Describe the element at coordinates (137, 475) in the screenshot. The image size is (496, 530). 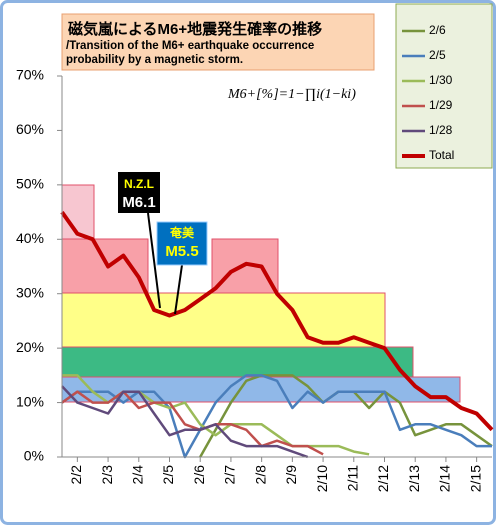
I see `x-tick-label: 2/4` at that location.